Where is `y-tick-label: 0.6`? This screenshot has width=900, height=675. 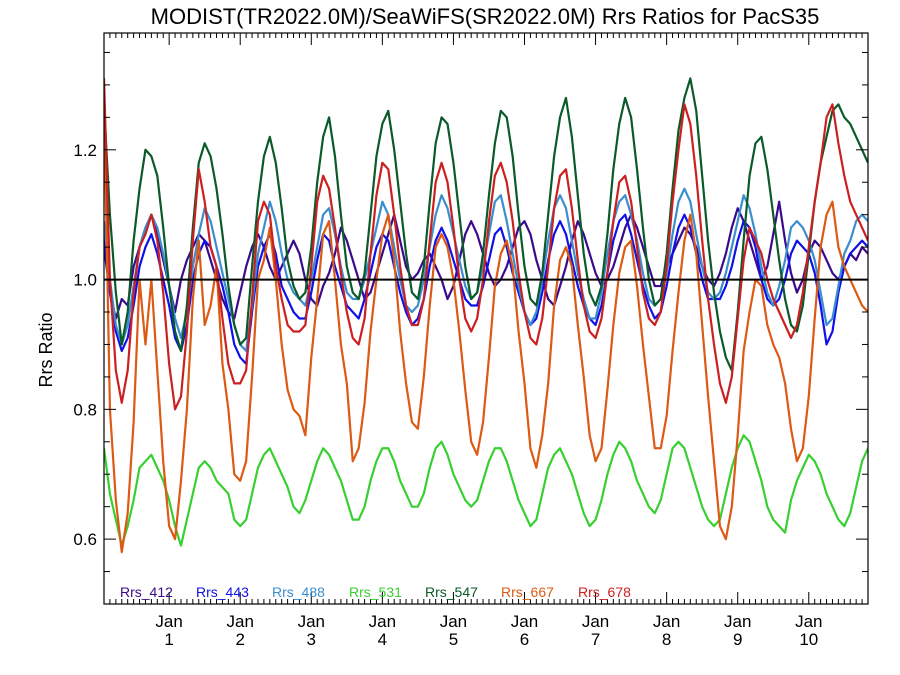 y-tick-label: 0.6 is located at coordinates (85, 539).